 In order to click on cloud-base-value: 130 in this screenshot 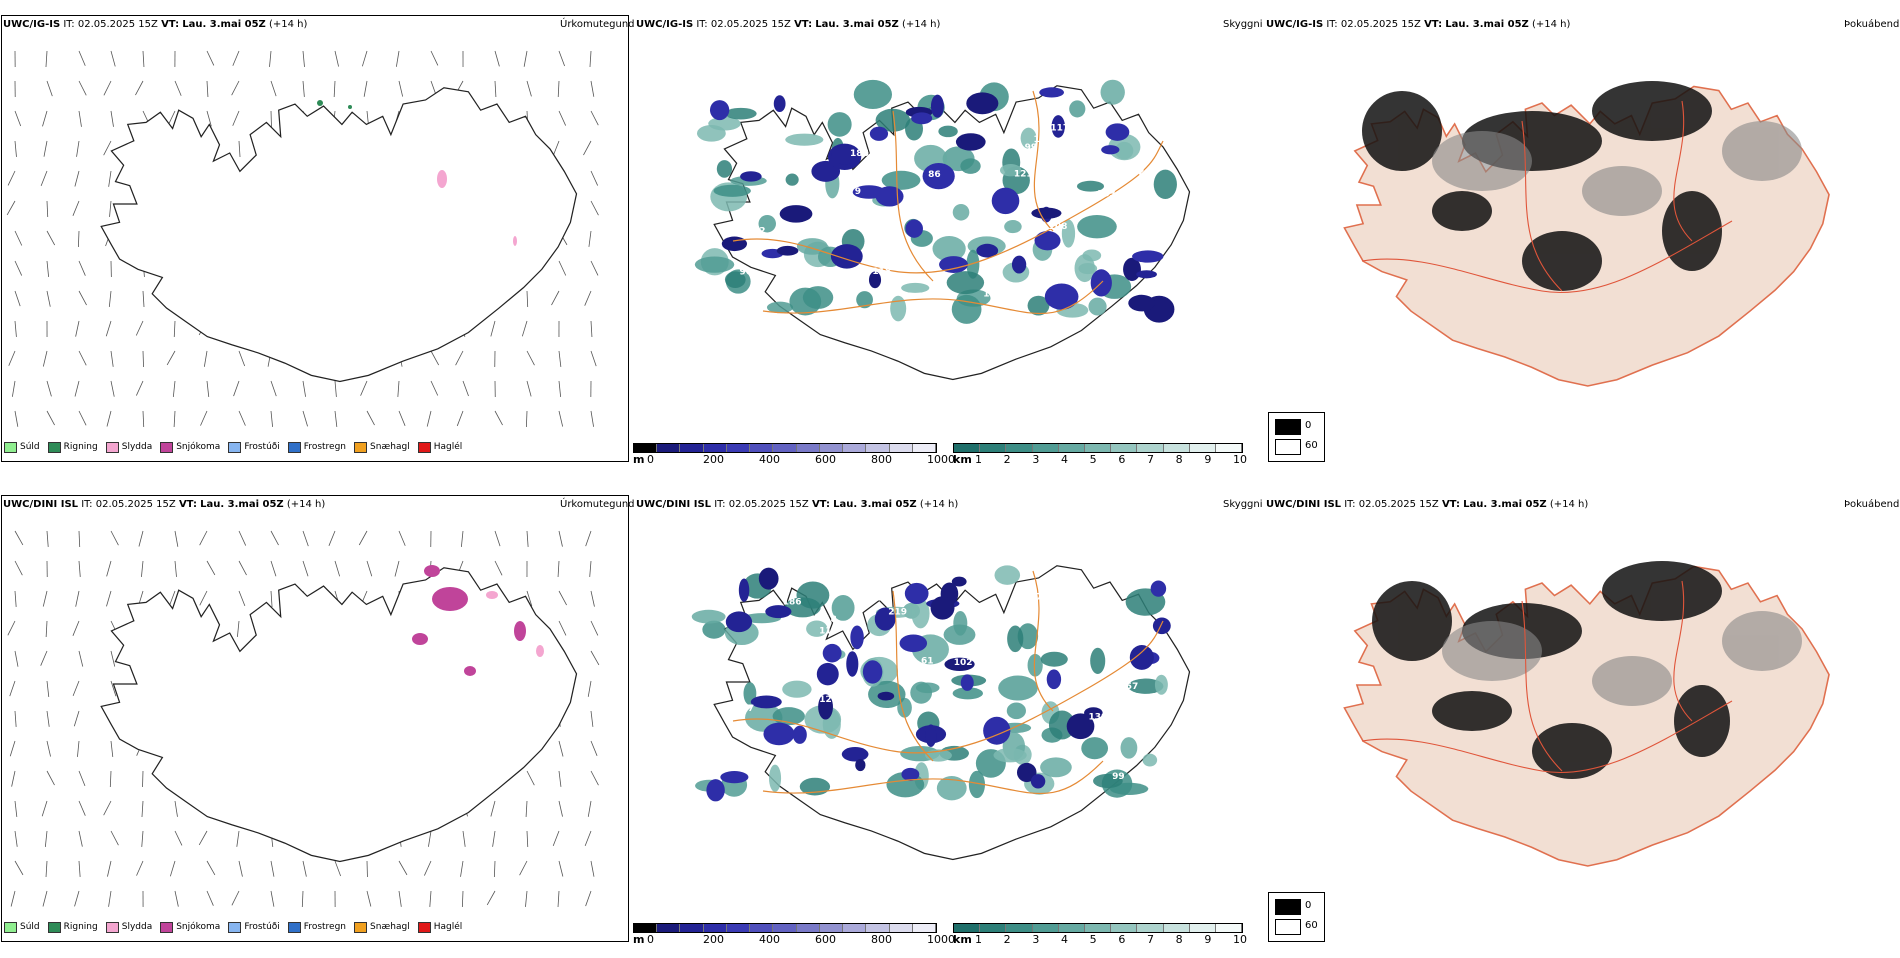, I will do `click(1097, 718)`.